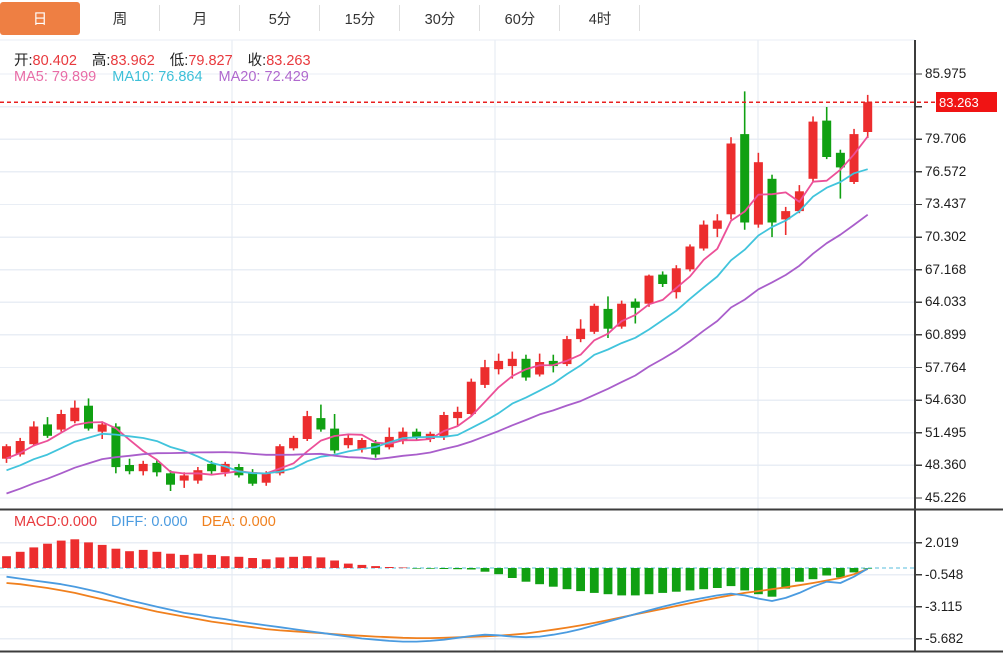 The image size is (1003, 657). Describe the element at coordinates (944, 638) in the screenshot. I see `macd-axis-label: -5.682` at that location.